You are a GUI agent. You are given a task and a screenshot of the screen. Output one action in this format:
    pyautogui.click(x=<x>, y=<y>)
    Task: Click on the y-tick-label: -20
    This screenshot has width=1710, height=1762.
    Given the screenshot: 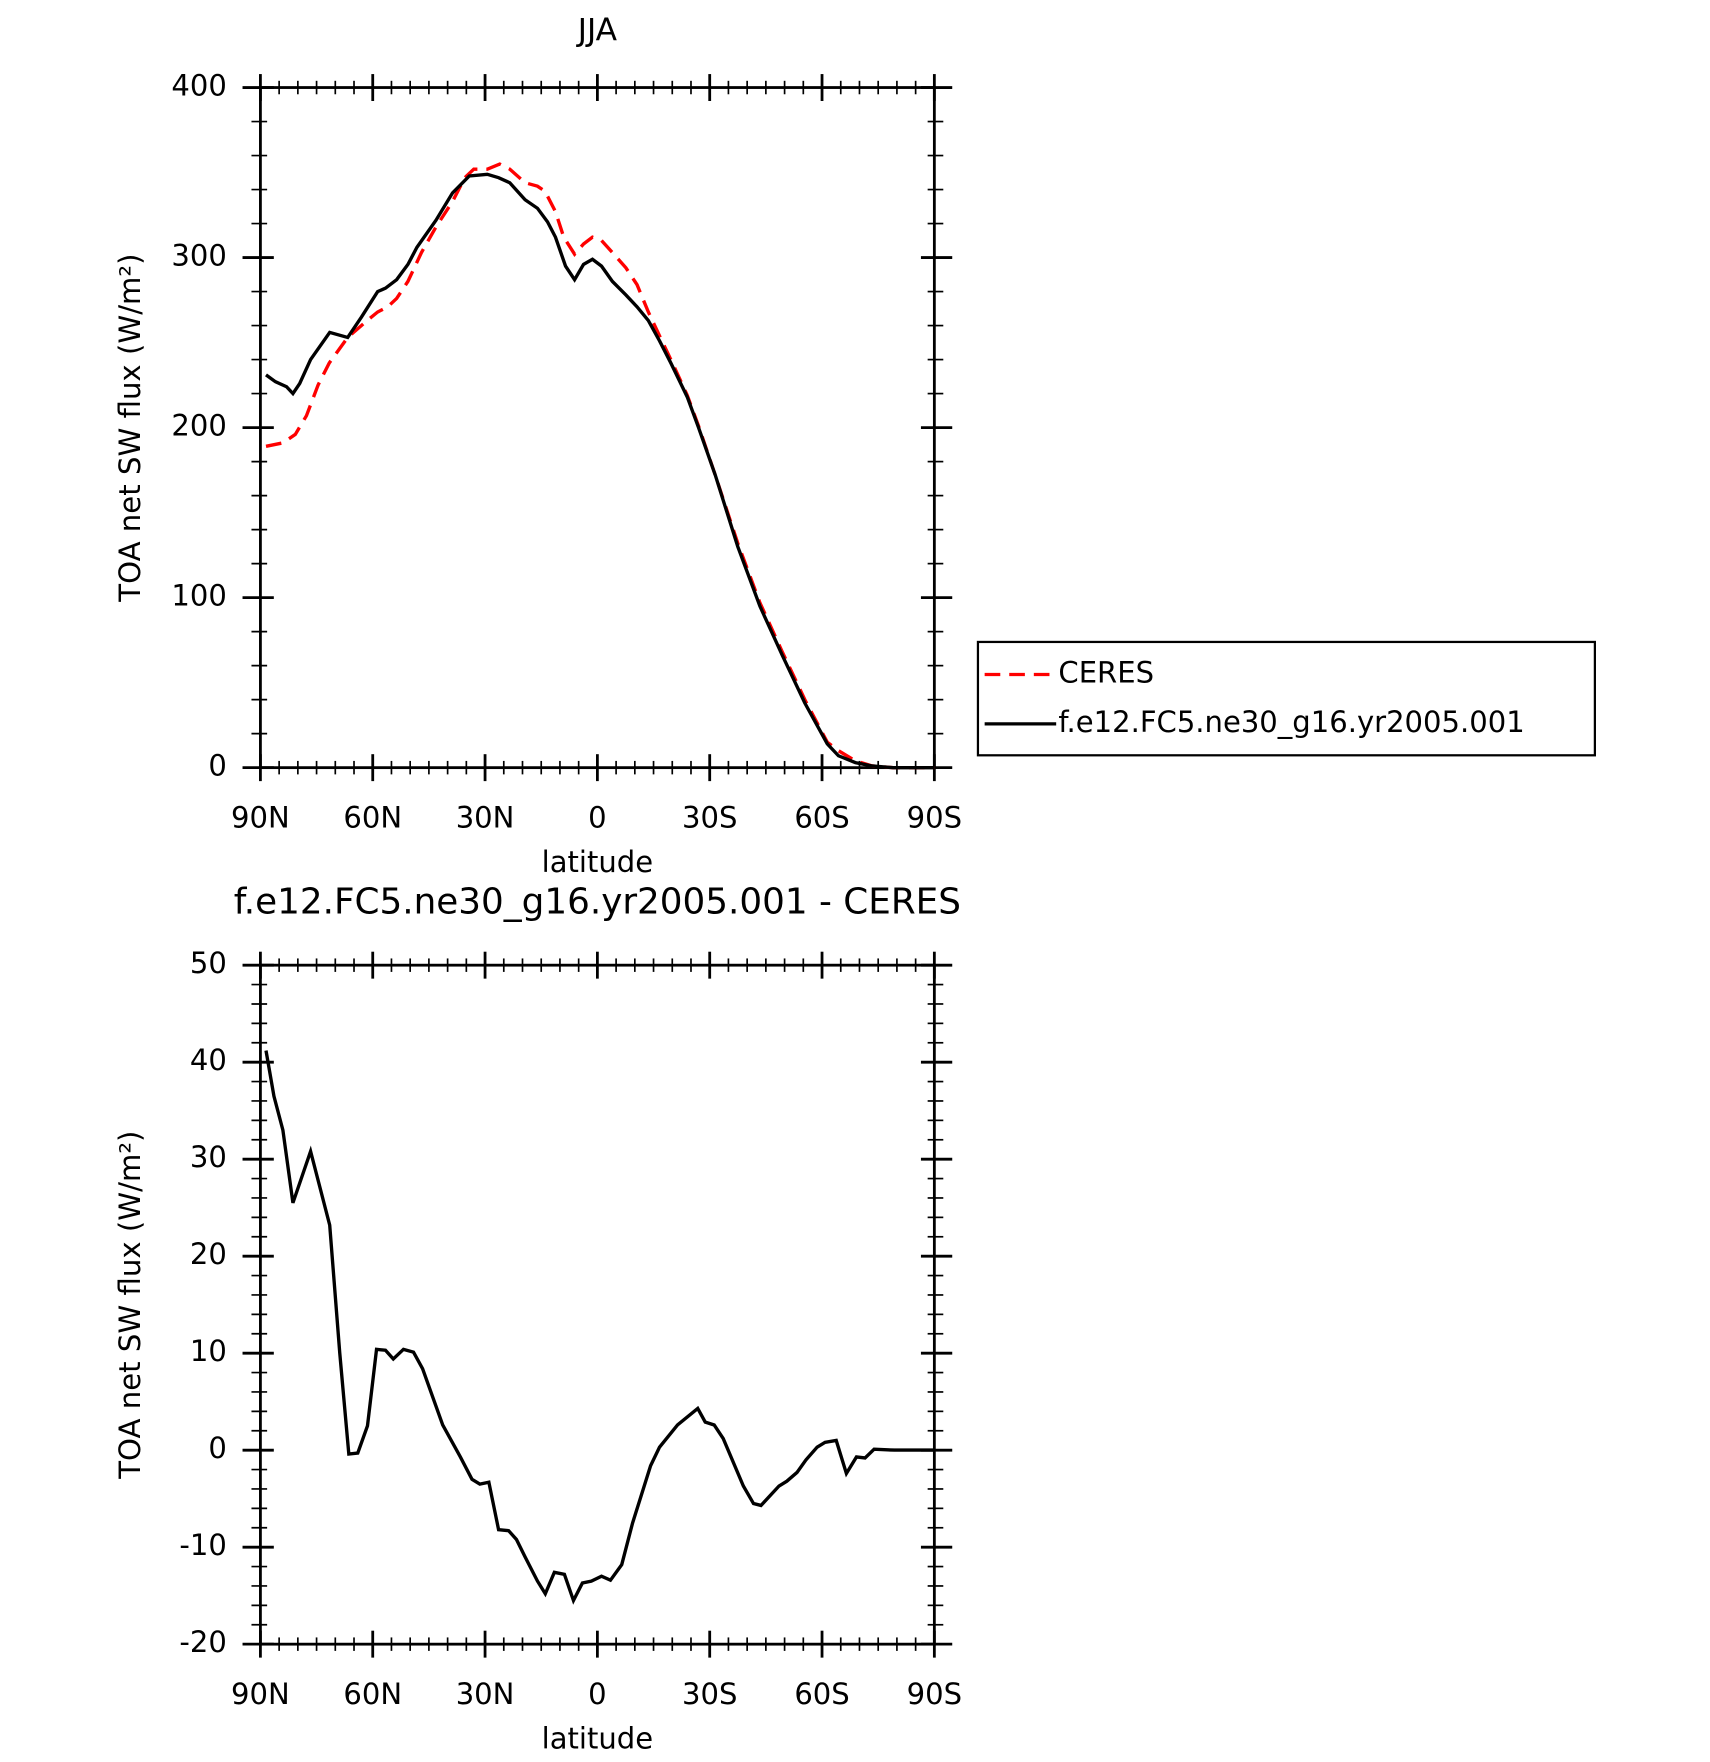 What is the action you would take?
    pyautogui.click(x=202, y=1642)
    